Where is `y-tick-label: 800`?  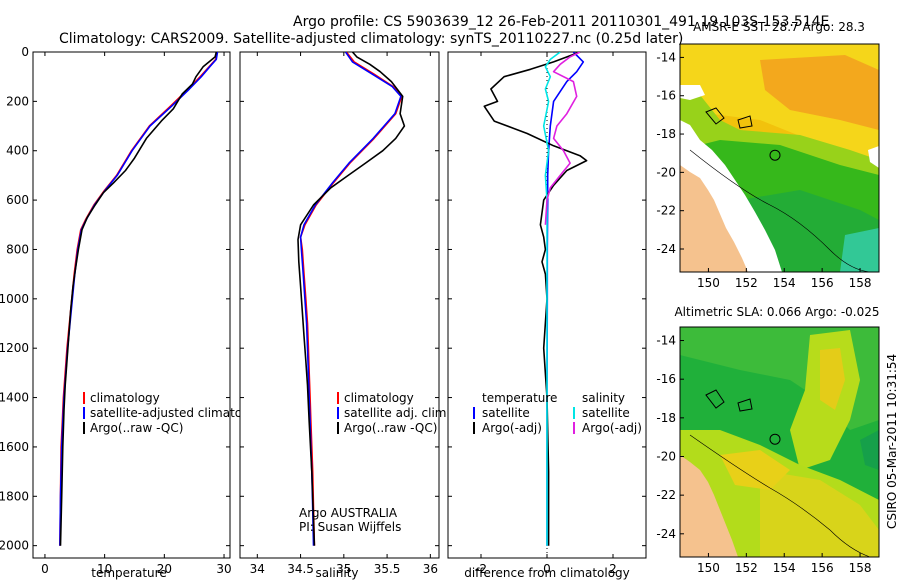
y-tick-label: 800 is located at coordinates (17, 249).